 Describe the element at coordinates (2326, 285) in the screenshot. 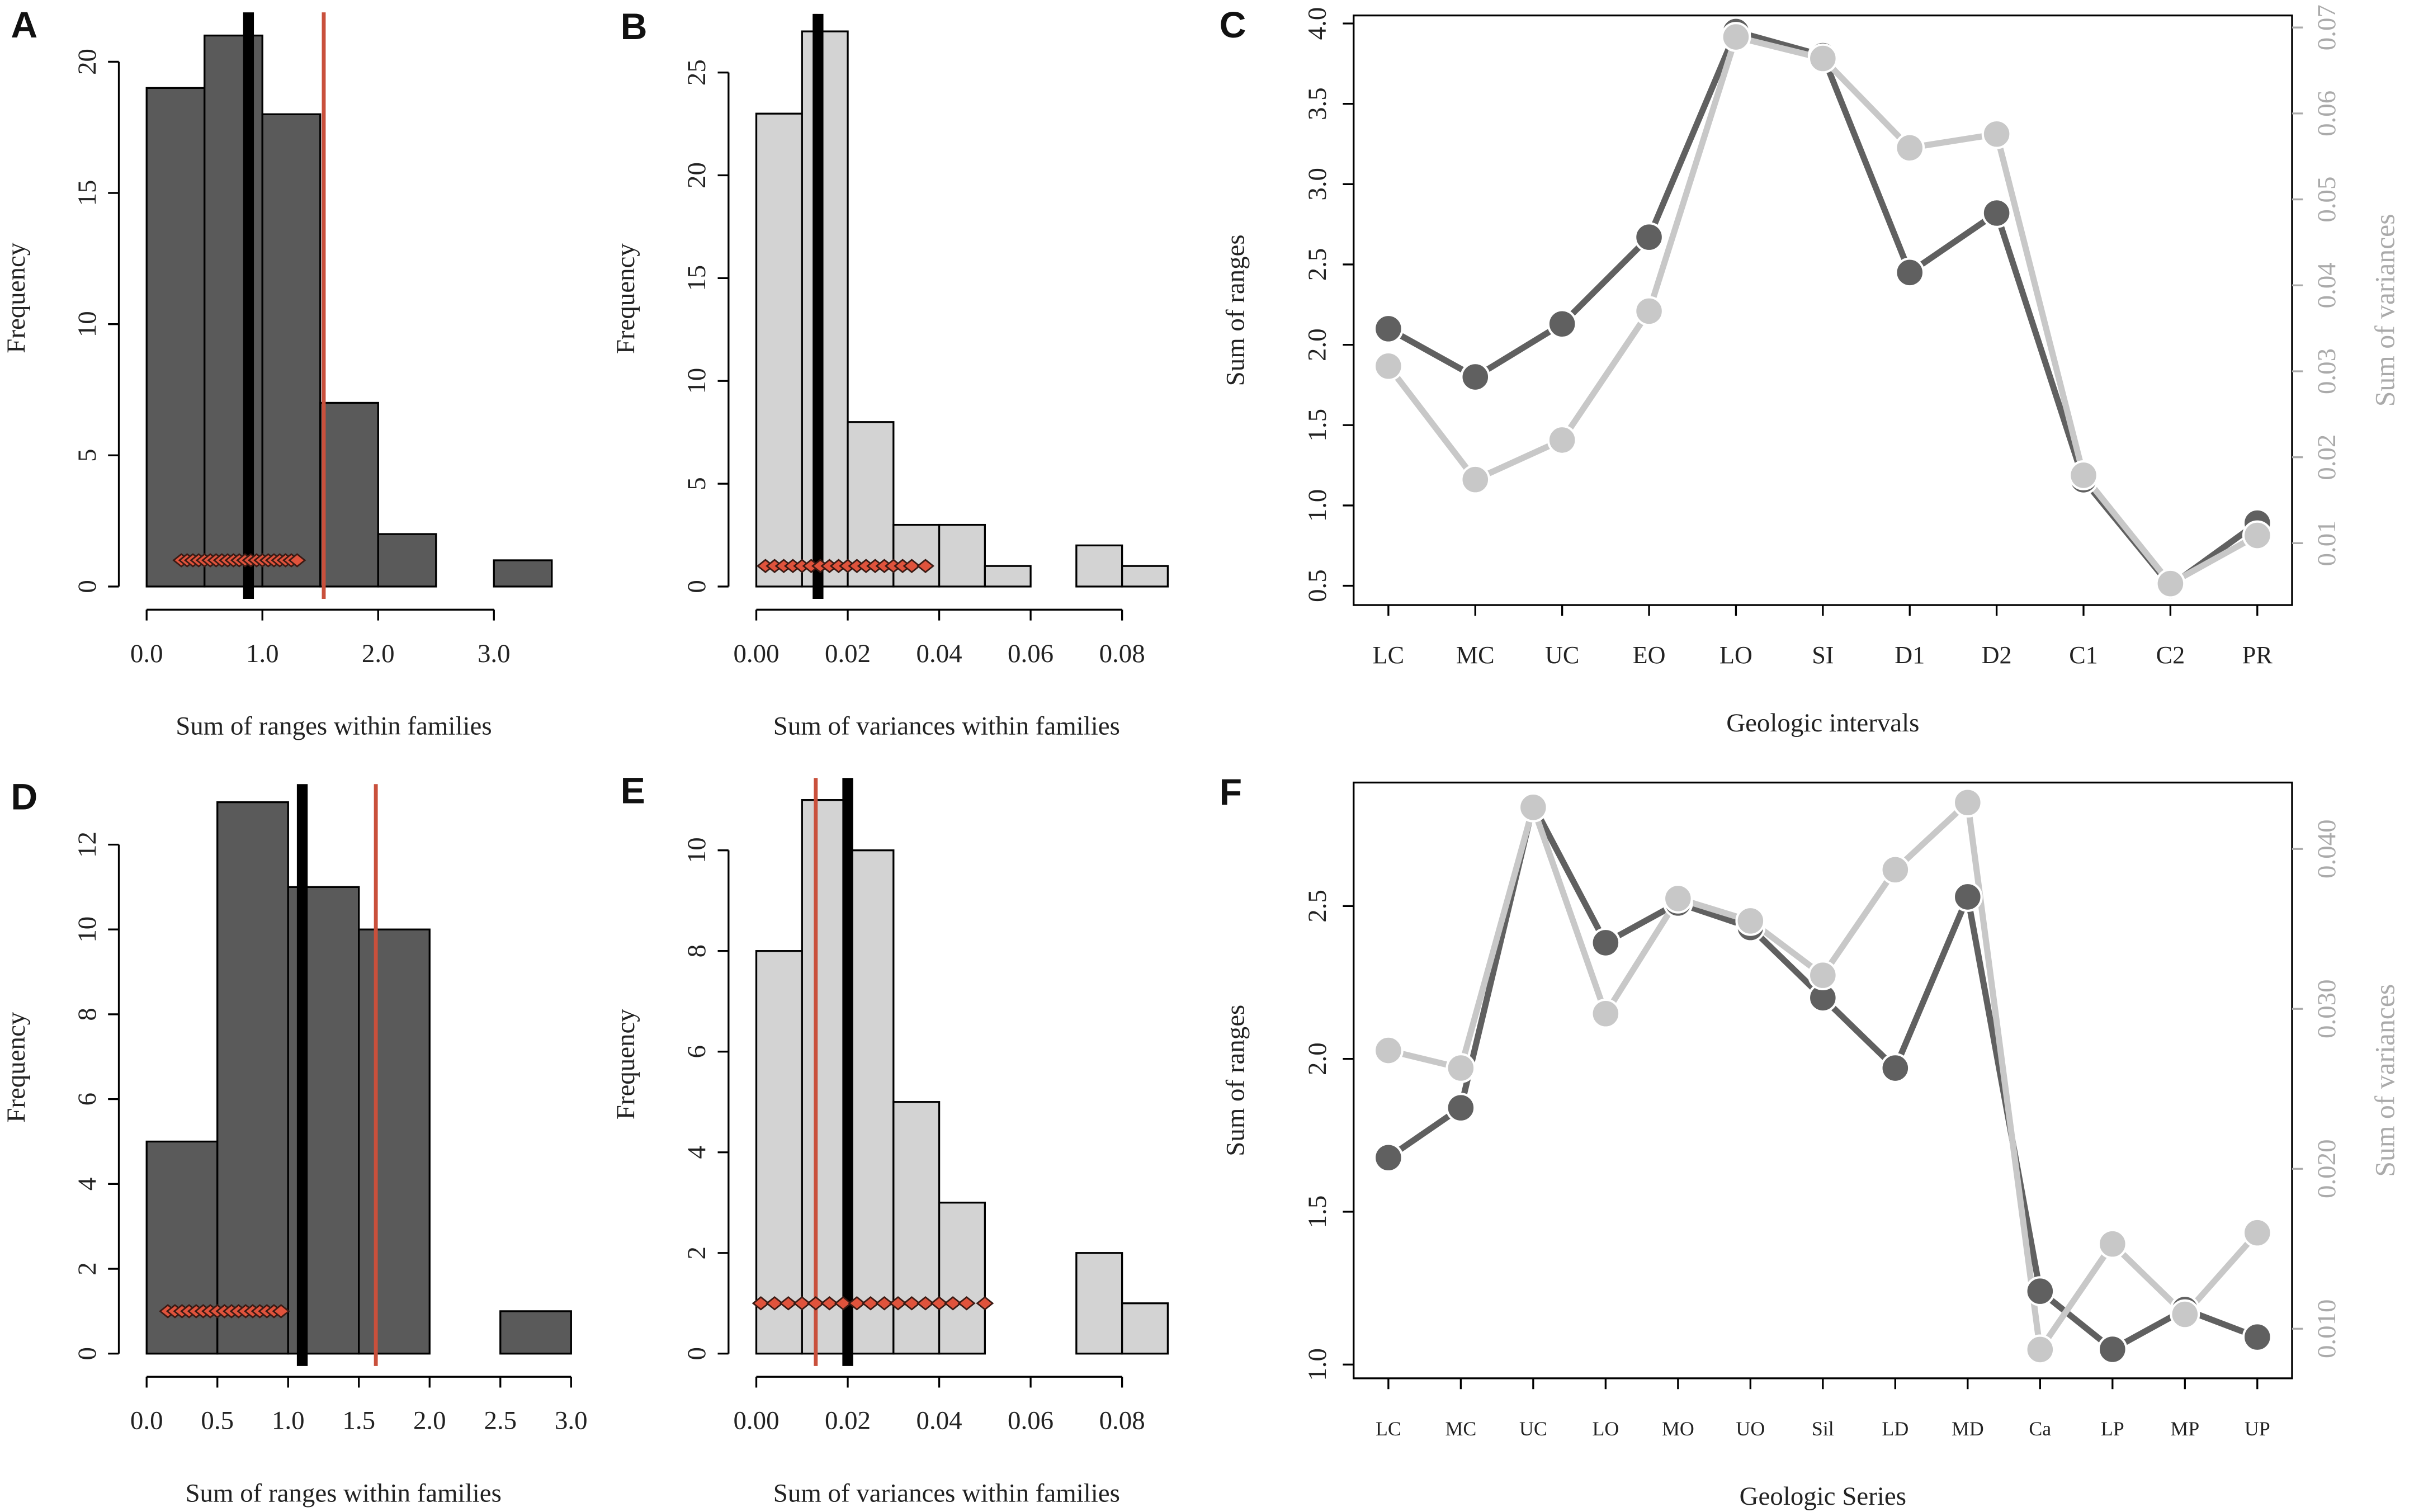

I see `y2-tick-label: 0.04` at that location.